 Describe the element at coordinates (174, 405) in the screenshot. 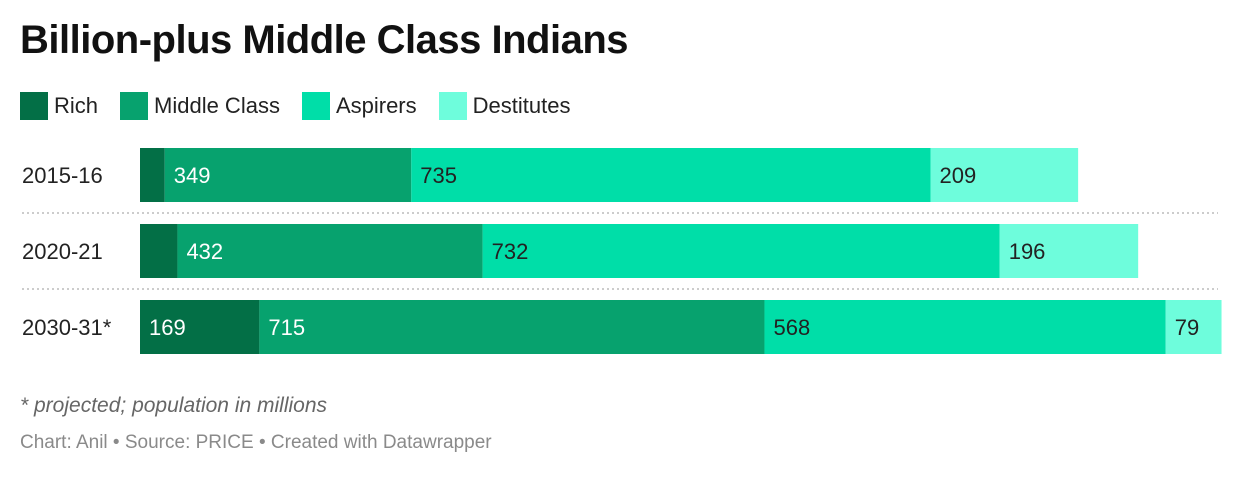

I see `footnote: * projected; population in millions` at that location.